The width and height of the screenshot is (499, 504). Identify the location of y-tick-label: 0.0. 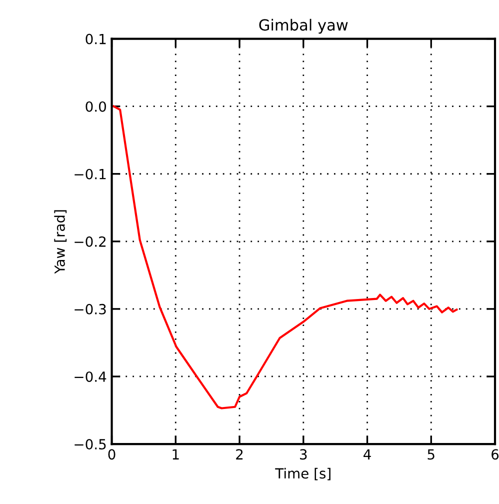
(96, 106).